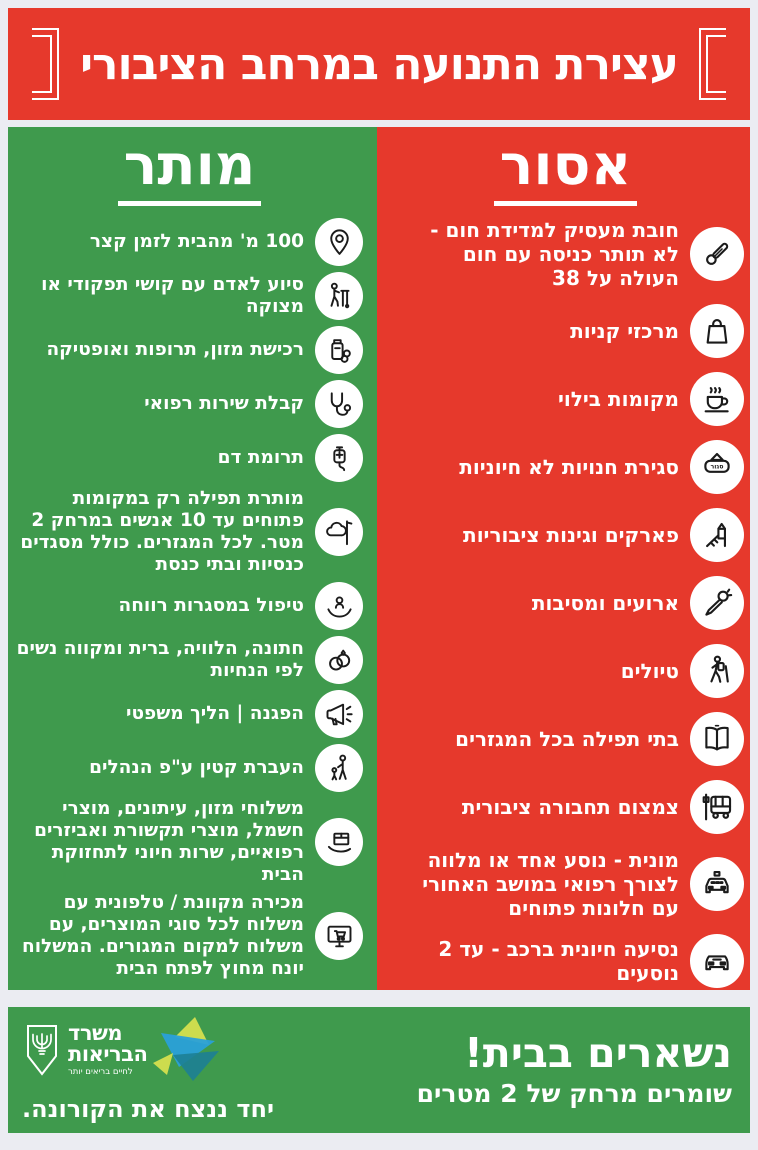 The height and width of the screenshot is (1150, 758). Describe the element at coordinates (618, 399) in the screenshot. I see `item-text: מקומות בילוי` at that location.